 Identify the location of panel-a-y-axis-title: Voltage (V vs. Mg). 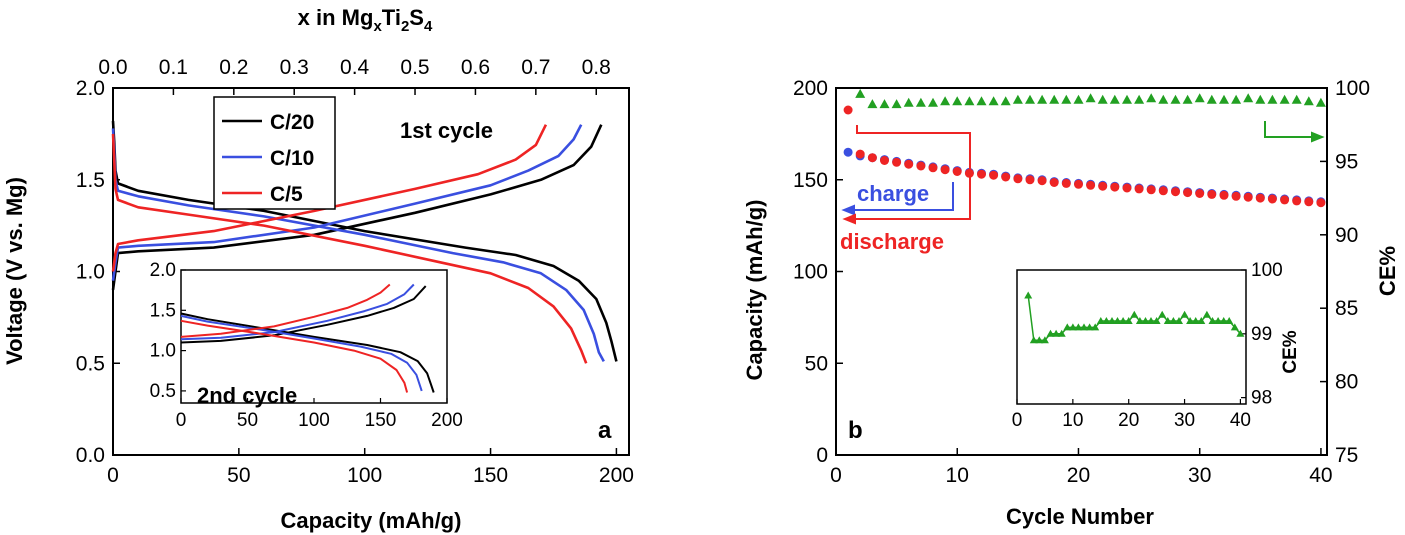
(14, 271).